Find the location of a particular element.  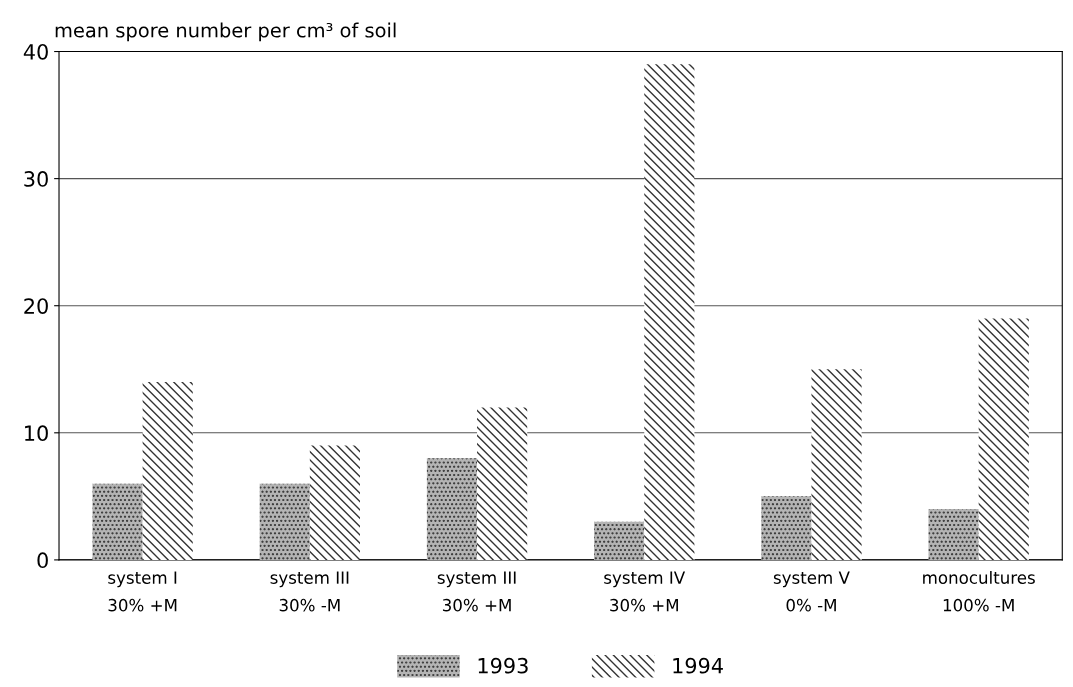

x-tick-label: system III 30% -M is located at coordinates (309, 591).